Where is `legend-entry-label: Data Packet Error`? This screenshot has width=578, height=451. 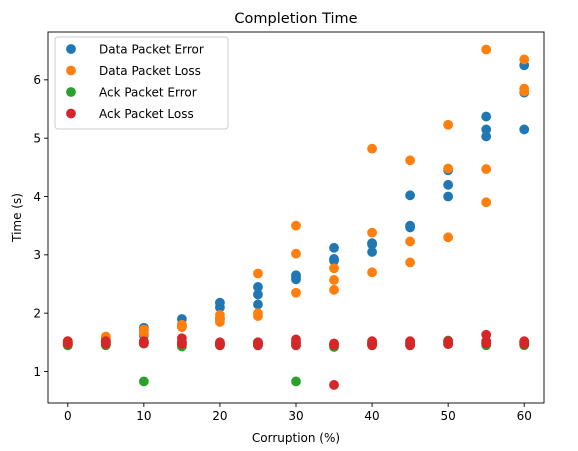
legend-entry-label: Data Packet Error is located at coordinates (151, 49).